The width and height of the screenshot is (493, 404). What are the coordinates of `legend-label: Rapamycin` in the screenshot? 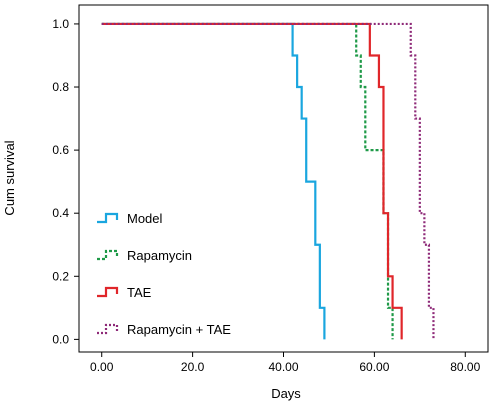 It's located at (159, 255).